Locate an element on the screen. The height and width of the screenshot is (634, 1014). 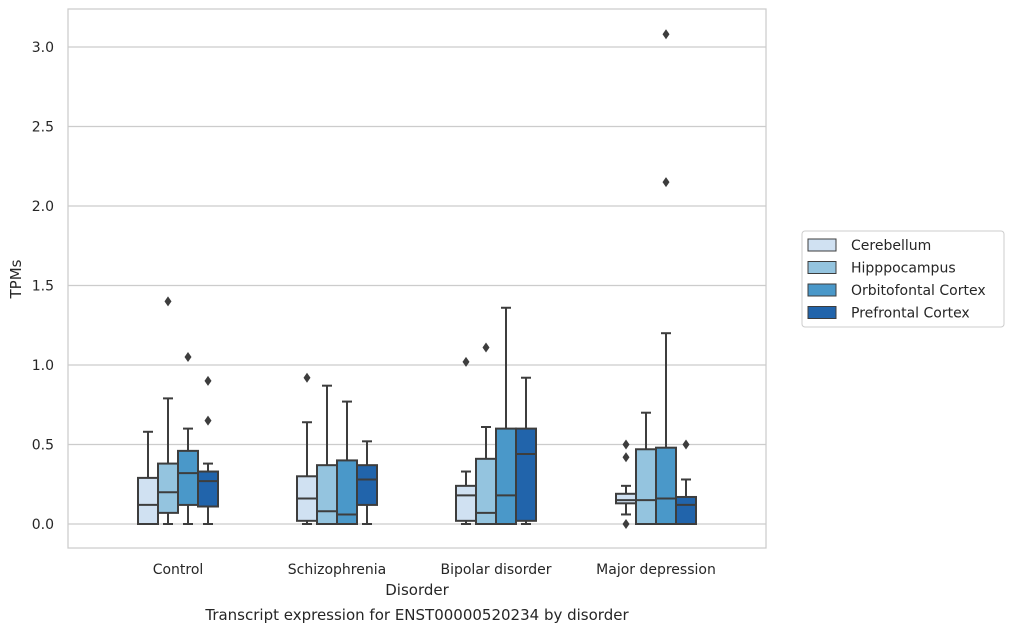
y-tick-label: 2.0 is located at coordinates (43, 207).